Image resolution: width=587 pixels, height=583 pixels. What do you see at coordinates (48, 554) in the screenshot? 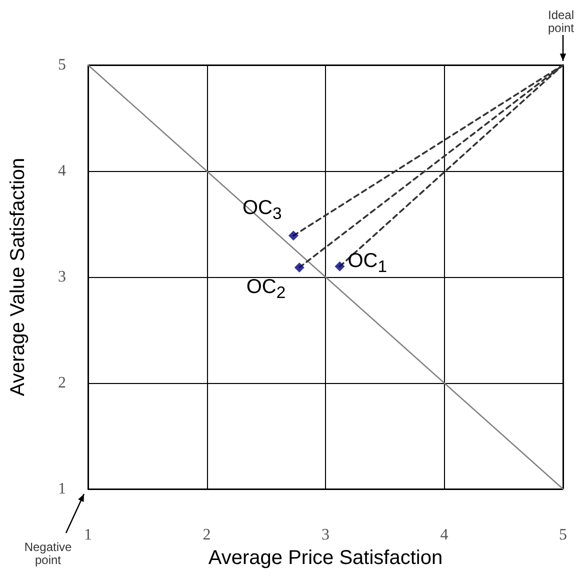
I see `text: Negative point` at bounding box center [48, 554].